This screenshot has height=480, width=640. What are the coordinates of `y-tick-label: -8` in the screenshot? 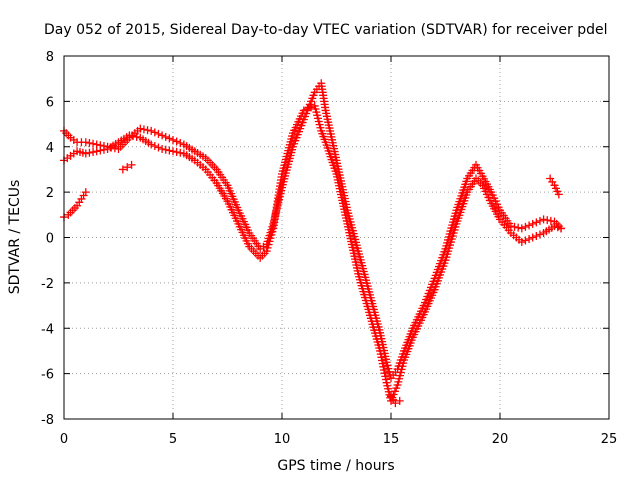 It's located at (47, 420).